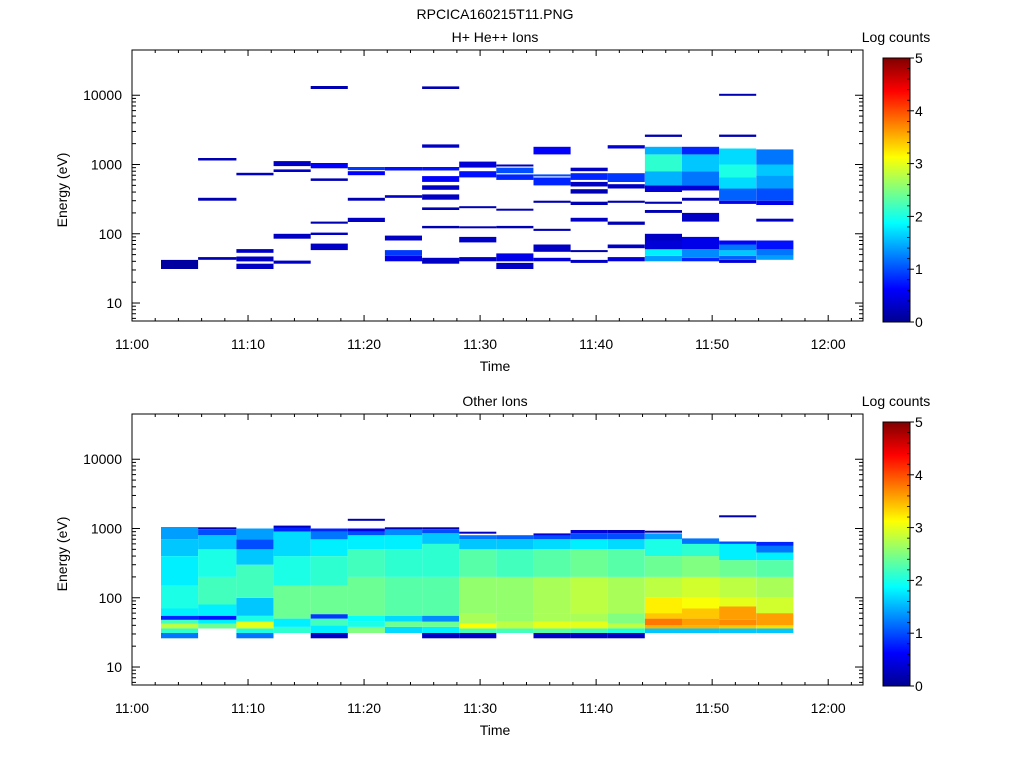 The height and width of the screenshot is (768, 1024). Describe the element at coordinates (102, 459) in the screenshot. I see `y-tick-label: 10000` at that location.